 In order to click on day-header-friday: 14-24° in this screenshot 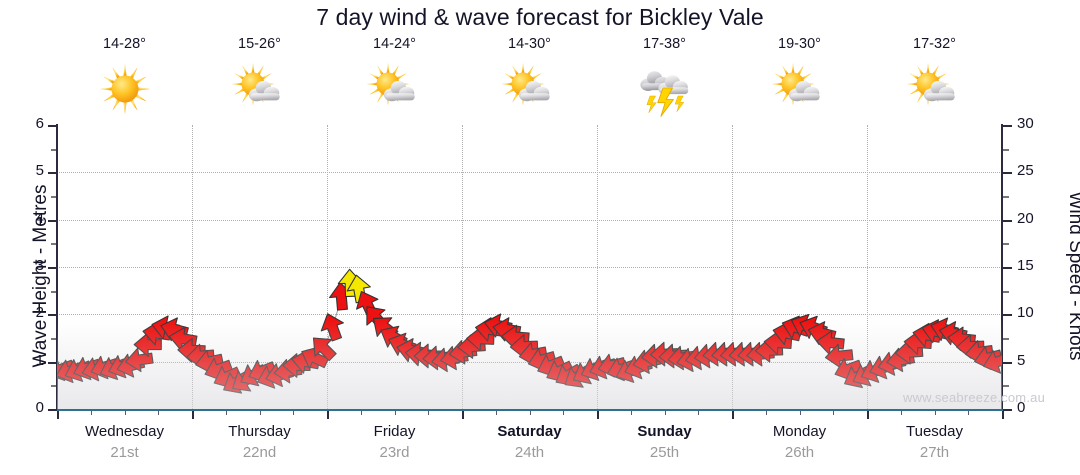, I will do `click(394, 79)`.